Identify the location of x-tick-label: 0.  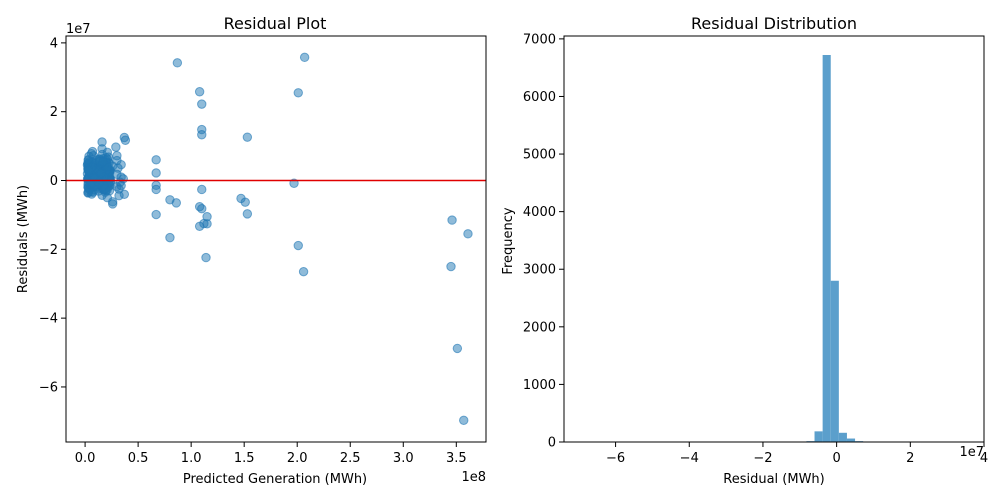
(836, 458).